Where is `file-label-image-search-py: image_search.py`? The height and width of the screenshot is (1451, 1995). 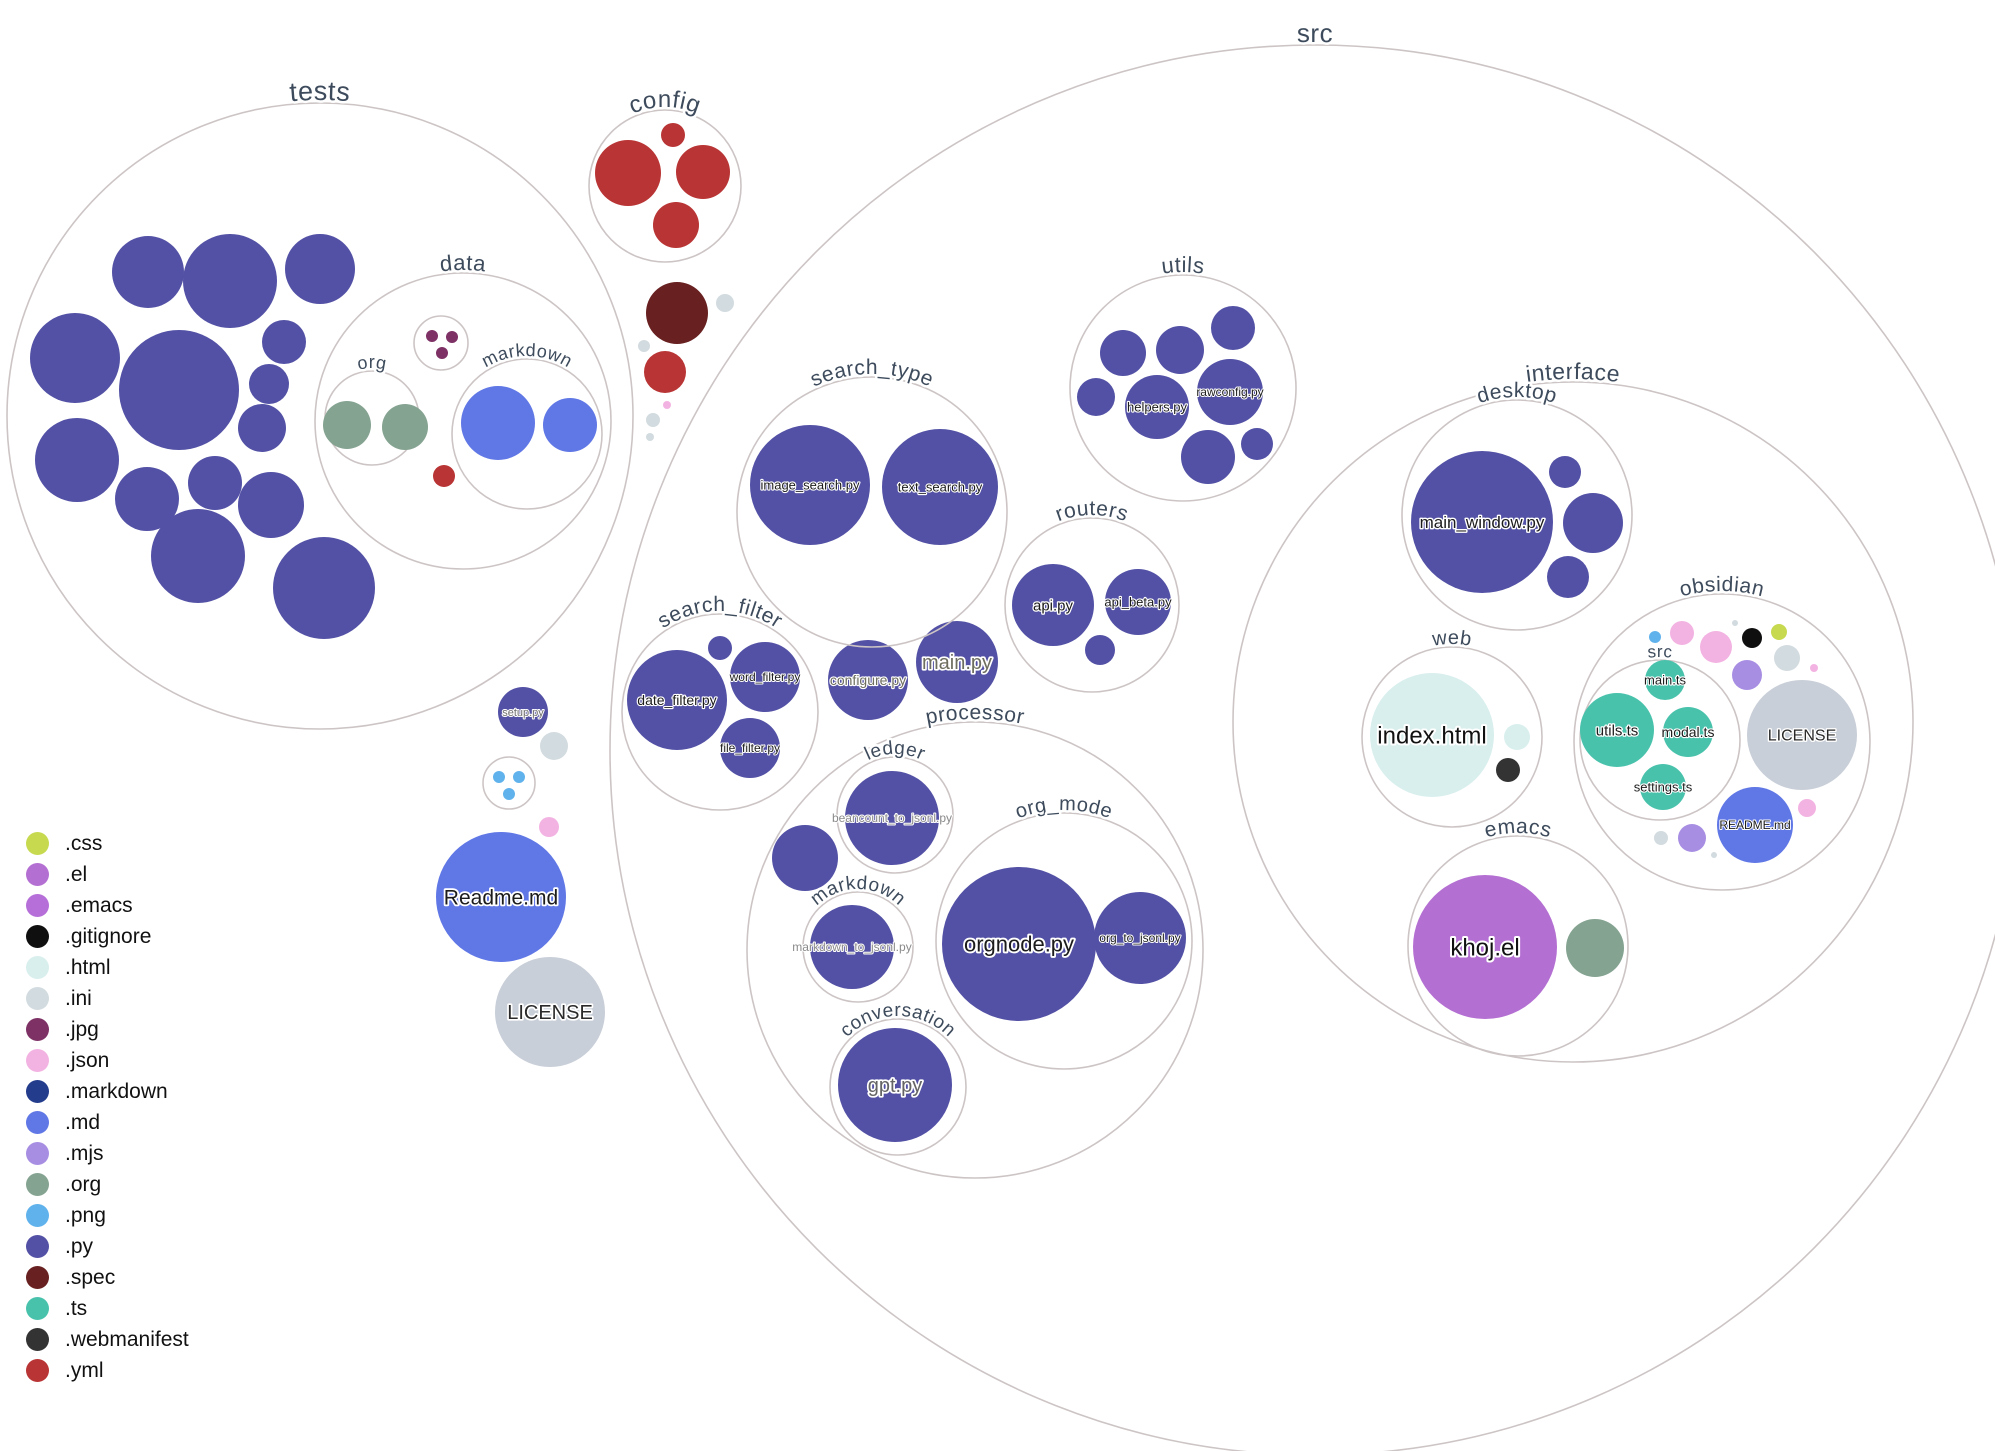
file-label-image-search-py: image_search.py is located at coordinates (810, 485).